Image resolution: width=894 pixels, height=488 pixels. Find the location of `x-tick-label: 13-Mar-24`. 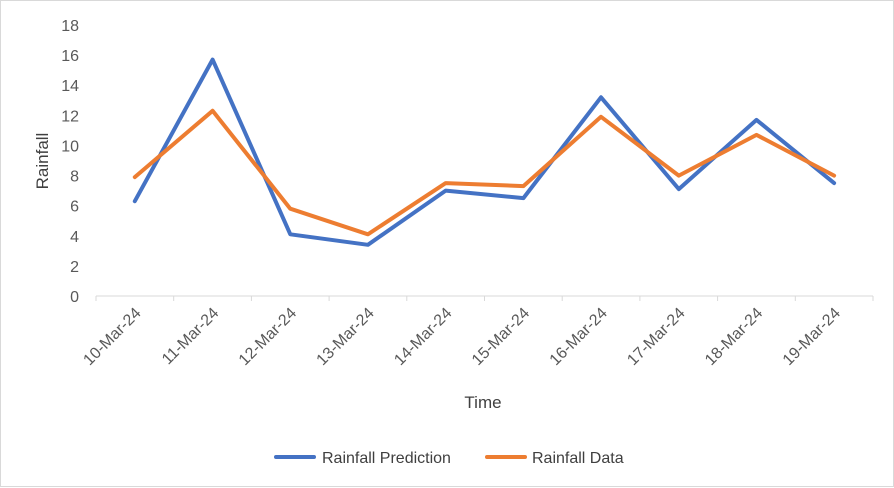

x-tick-label: 13-Mar-24 is located at coordinates (346, 337).